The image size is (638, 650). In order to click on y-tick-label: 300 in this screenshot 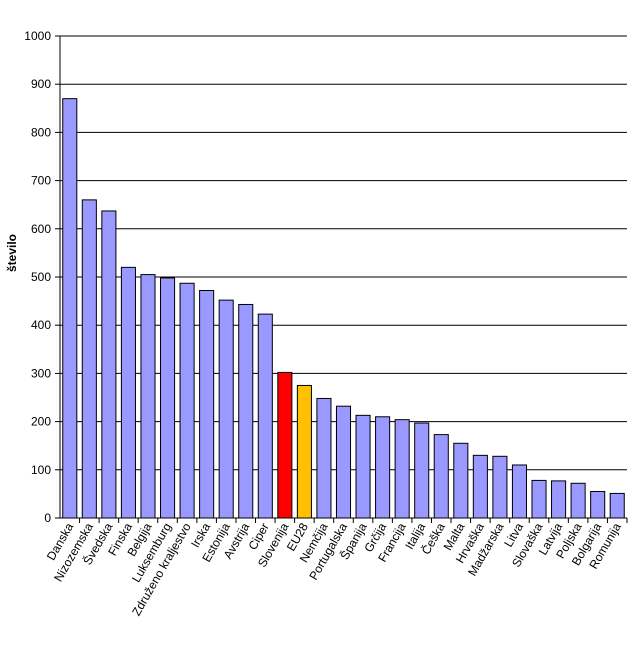, I will do `click(41, 373)`.